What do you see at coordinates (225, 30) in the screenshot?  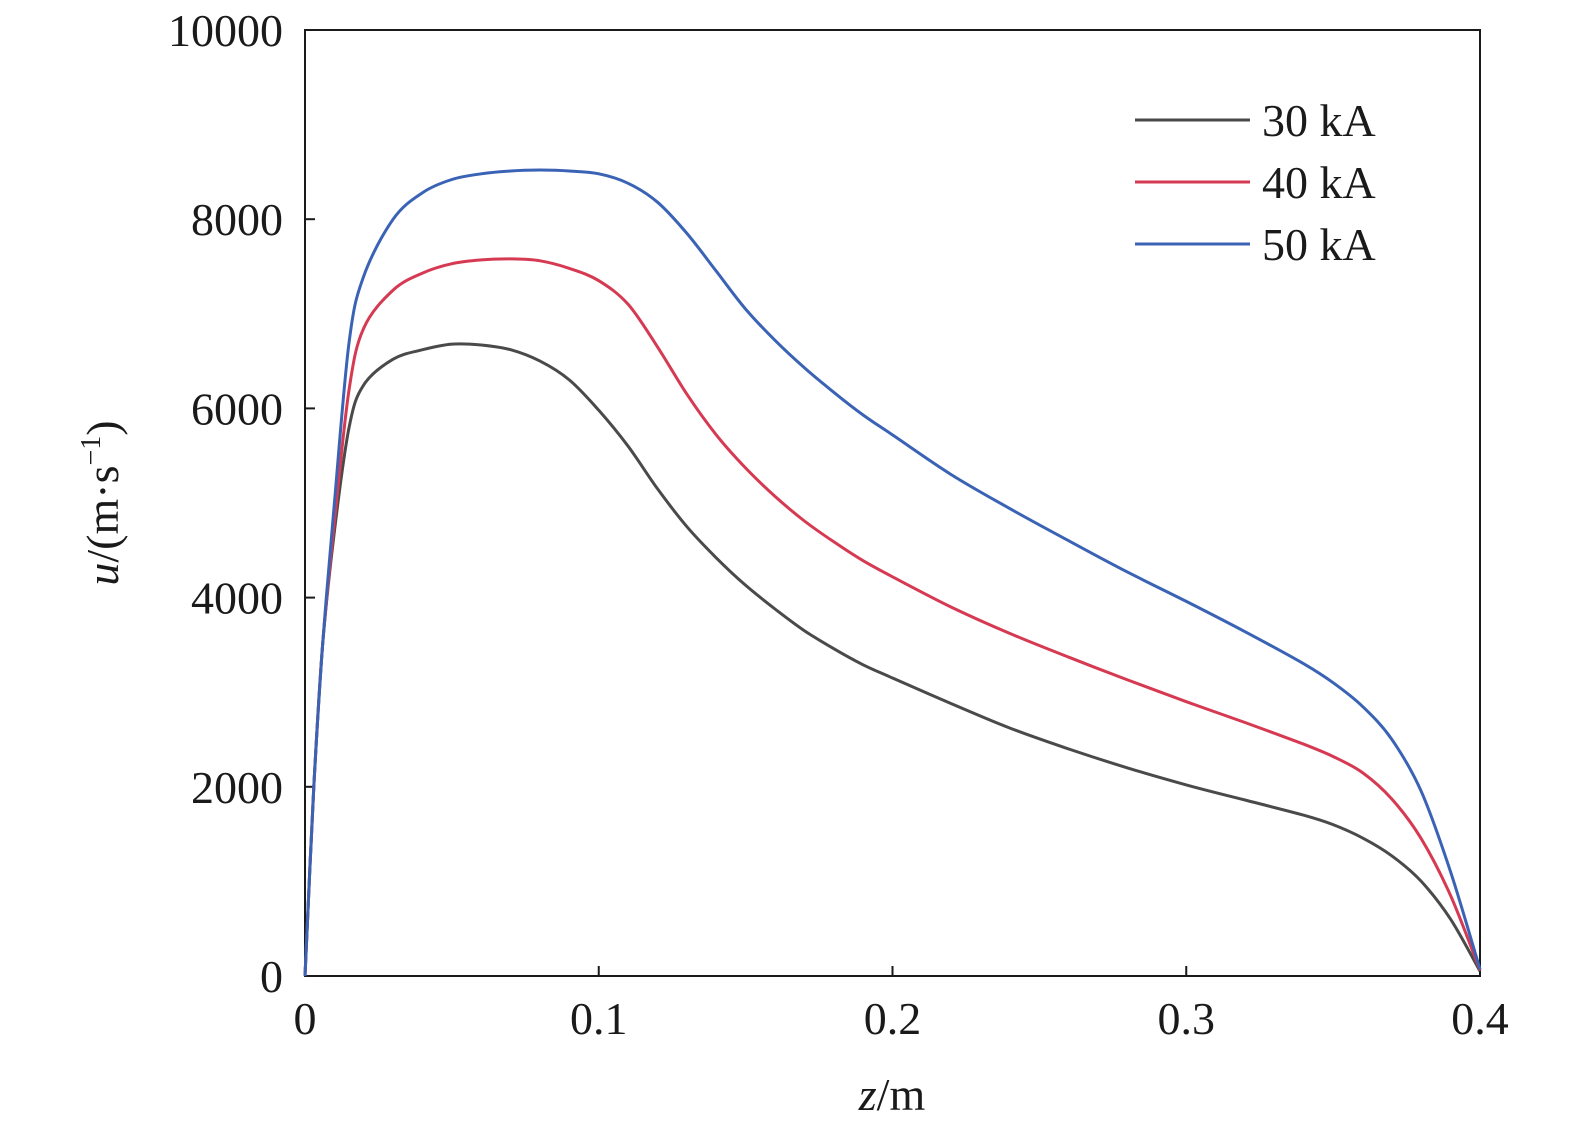 I see `y-tick-label: 10000` at bounding box center [225, 30].